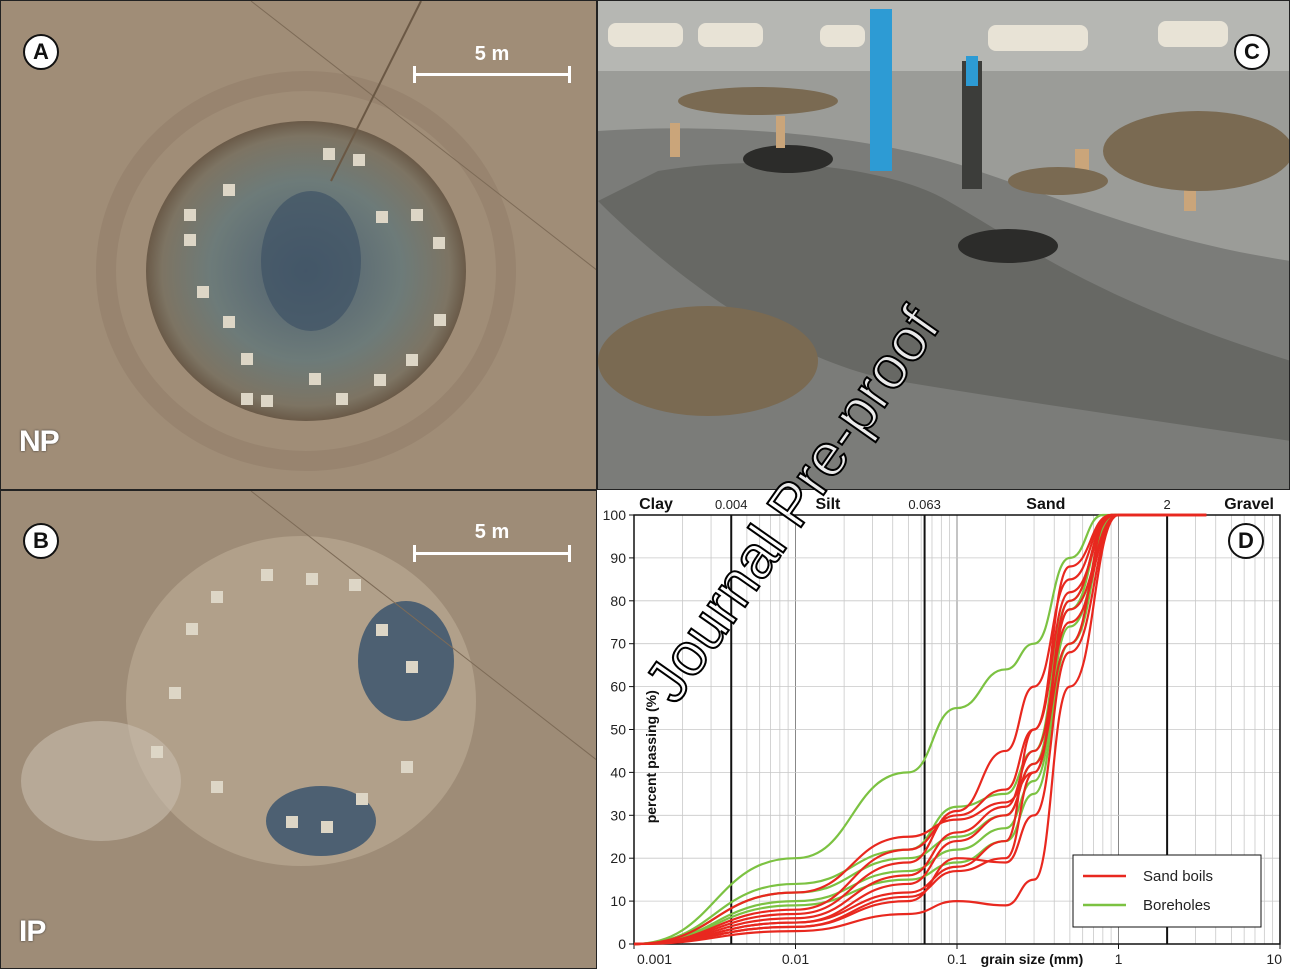  Describe the element at coordinates (651, 756) in the screenshot. I see `y-axis-label: percent passing (%)` at that location.